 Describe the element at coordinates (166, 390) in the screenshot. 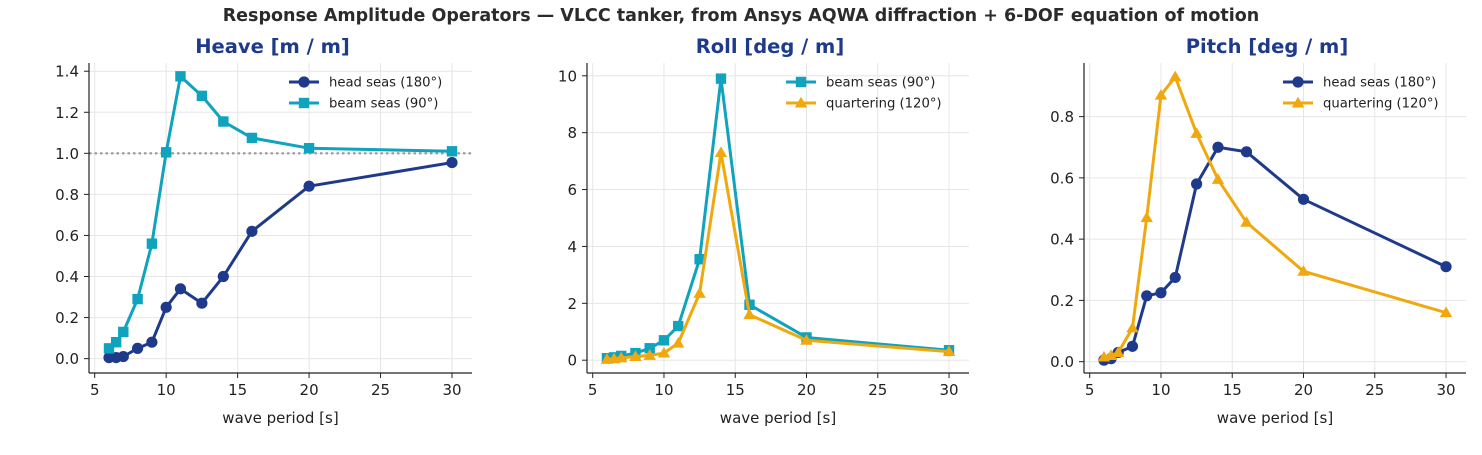

I see `heave-x-tick-label: 10` at that location.